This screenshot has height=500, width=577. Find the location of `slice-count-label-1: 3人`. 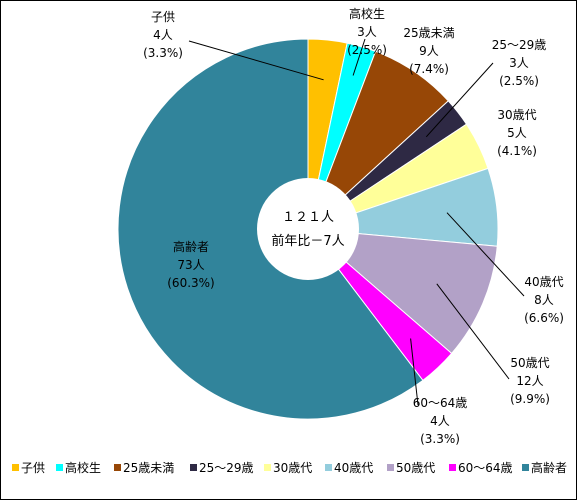

slice-count-label-1: 3人 is located at coordinates (367, 32).